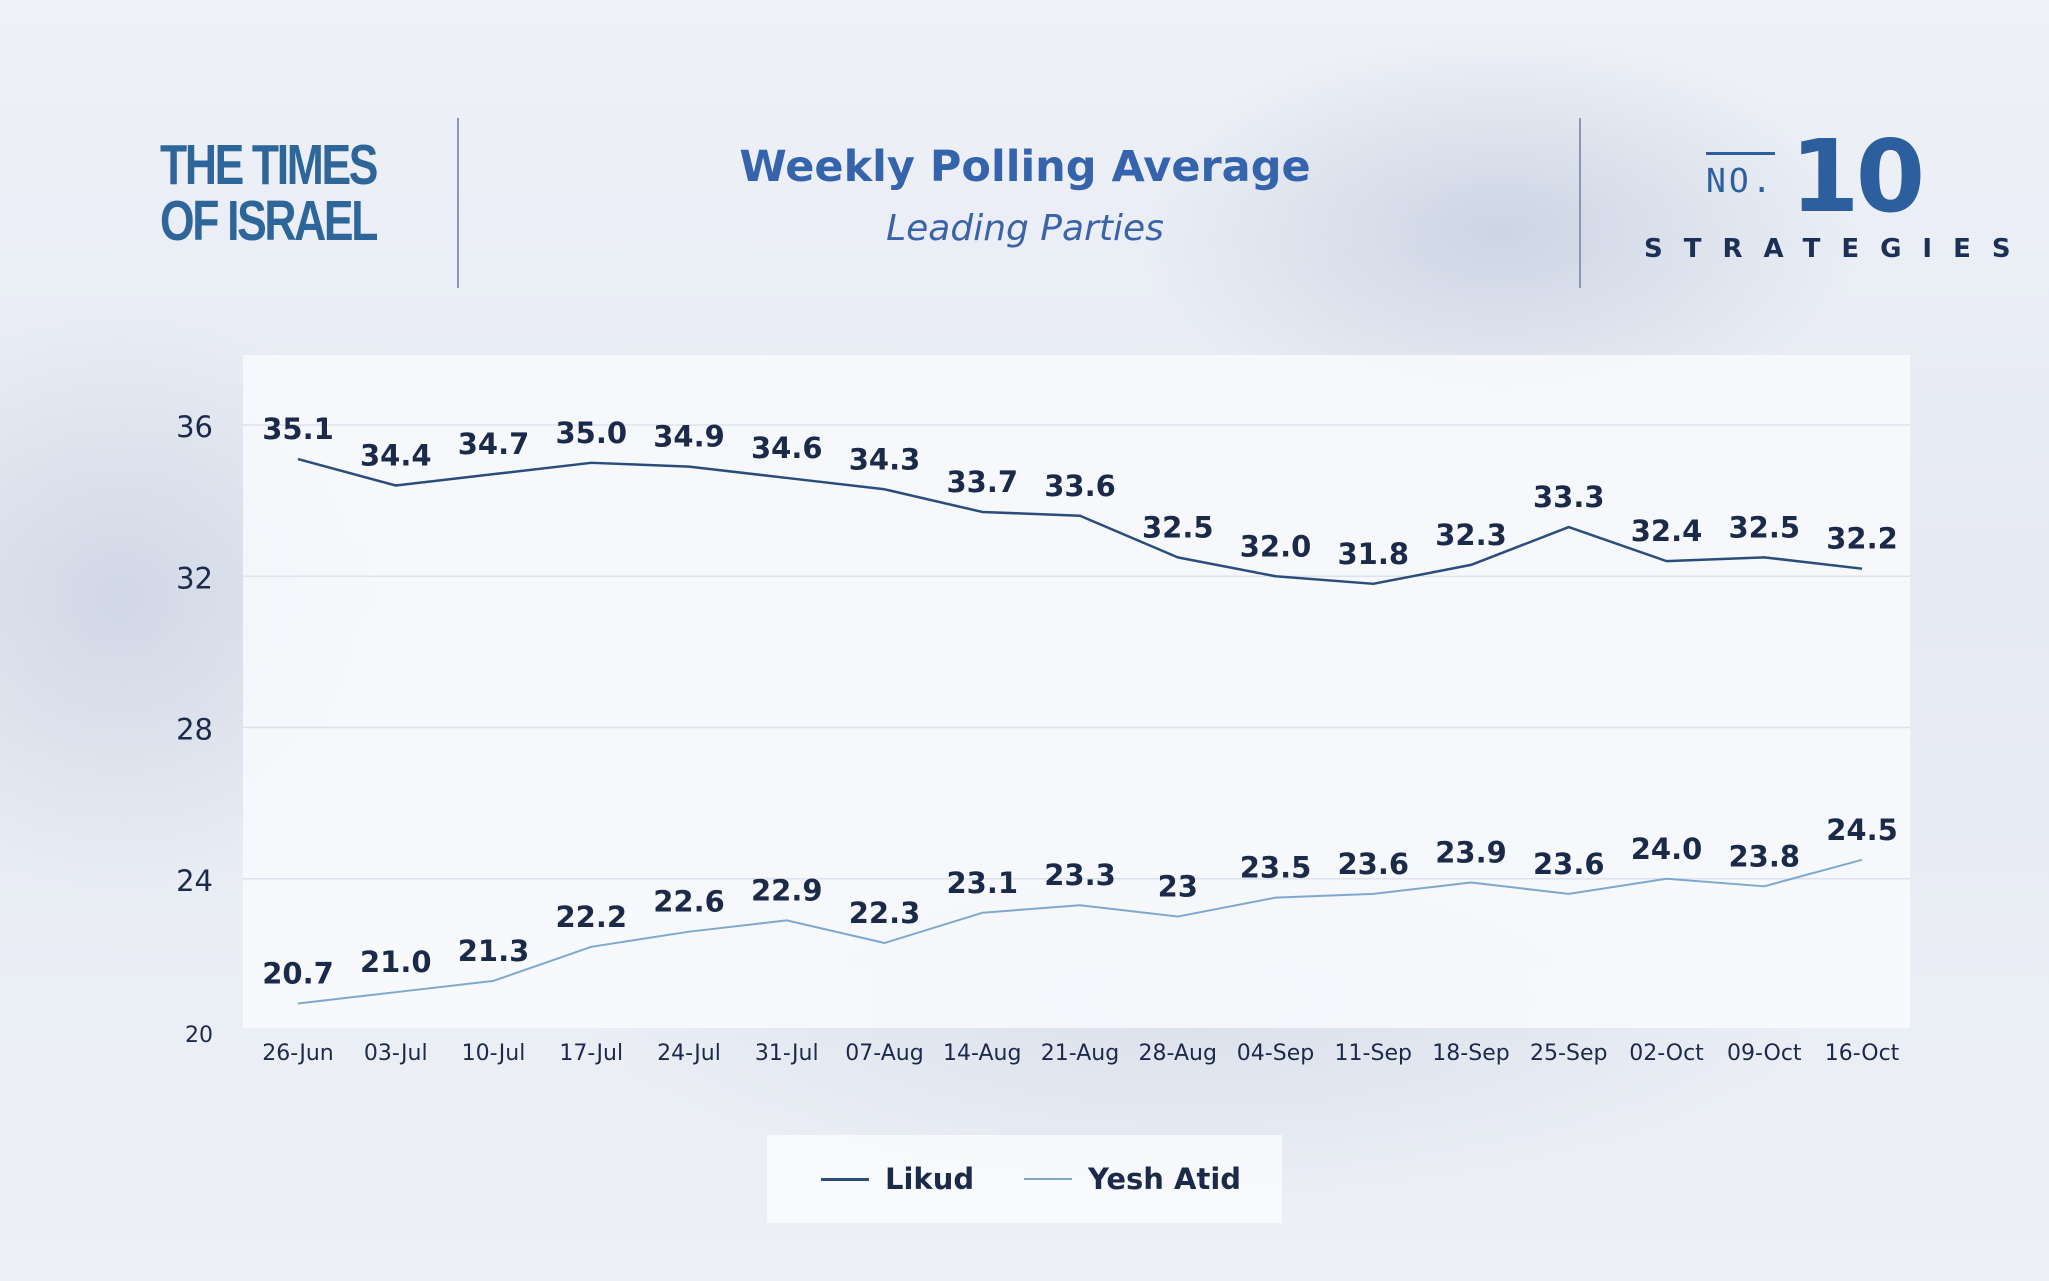  What do you see at coordinates (396, 962) in the screenshot?
I see `data-label-yesh-atid-03-Jul: 21.0` at bounding box center [396, 962].